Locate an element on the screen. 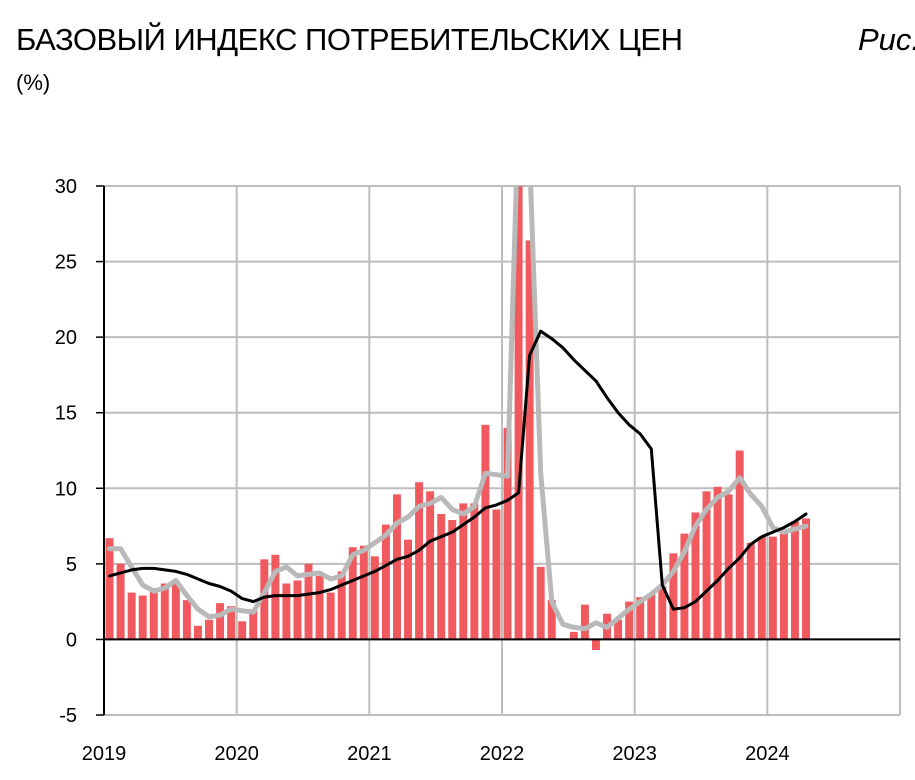  y-tick-label: 30 is located at coordinates (66, 187).